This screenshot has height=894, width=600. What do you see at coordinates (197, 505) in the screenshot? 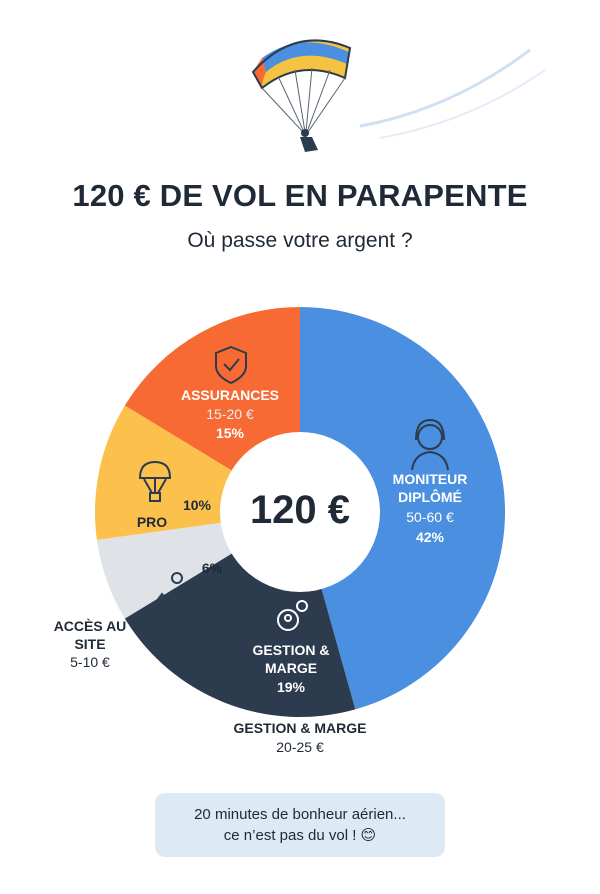
I see `percent-label: 10%` at bounding box center [197, 505].